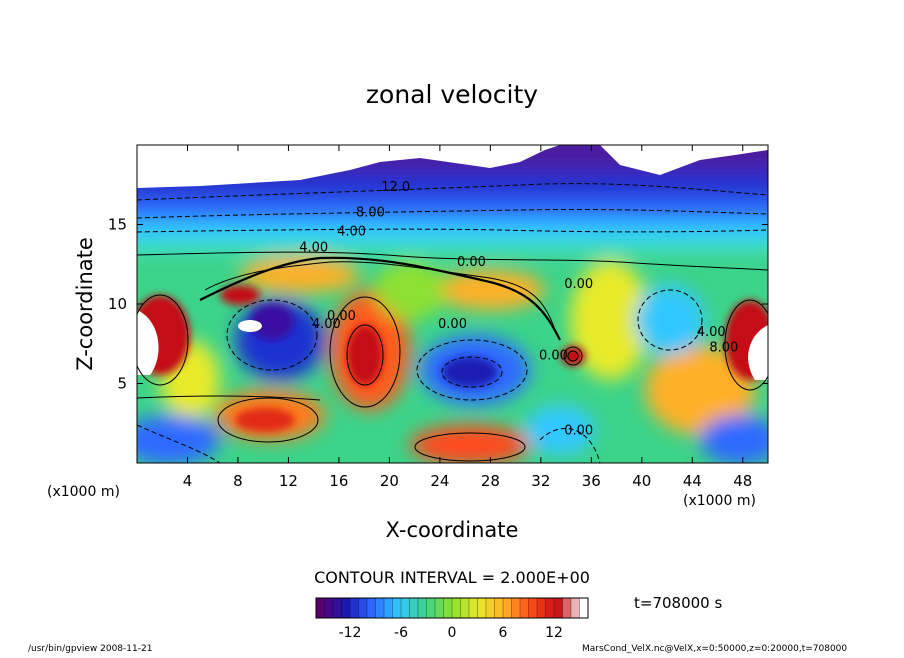 The image size is (904, 658). I want to click on x-tick-label: 28, so click(490, 481).